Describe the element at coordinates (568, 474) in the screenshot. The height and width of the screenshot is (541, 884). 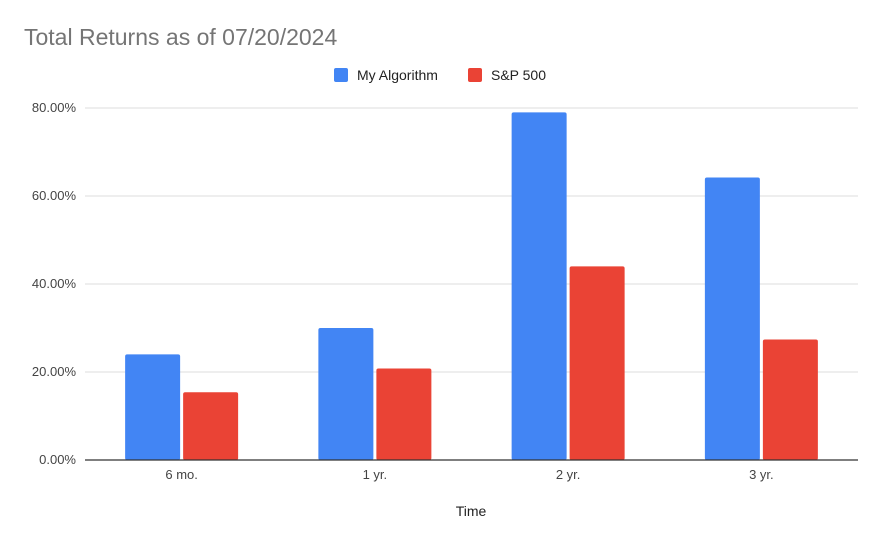
I see `x-tick-label: 2 yr.` at that location.